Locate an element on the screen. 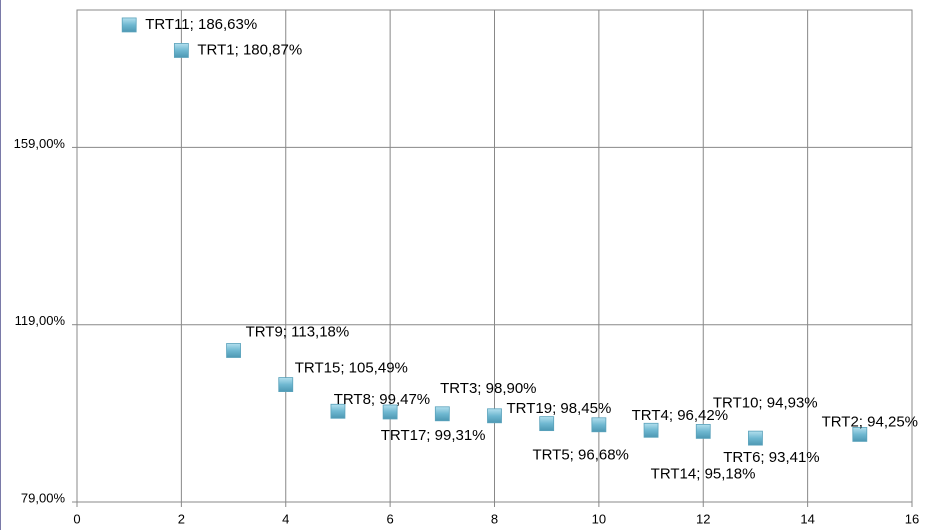 This screenshot has height=530, width=931. x-tick-label: 16 is located at coordinates (912, 518).